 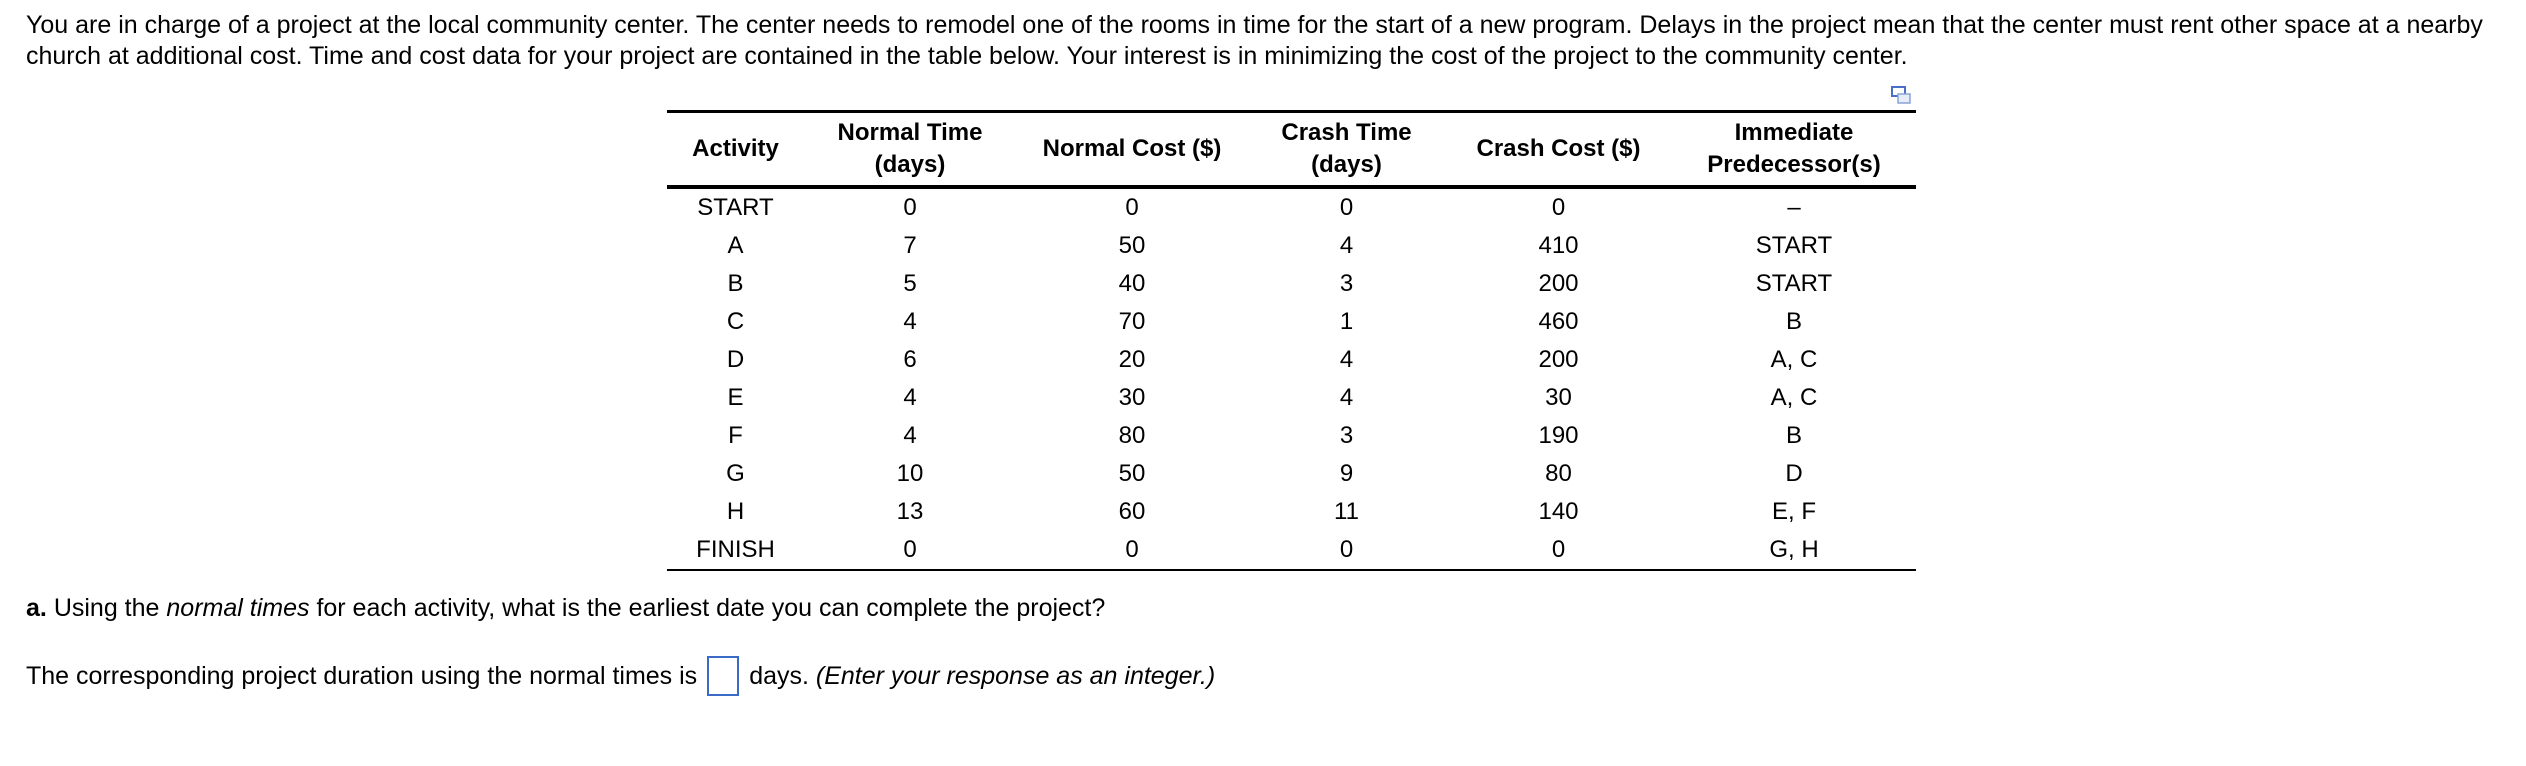 What do you see at coordinates (1558, 511) in the screenshot?
I see `cell-crash-cost: 140` at bounding box center [1558, 511].